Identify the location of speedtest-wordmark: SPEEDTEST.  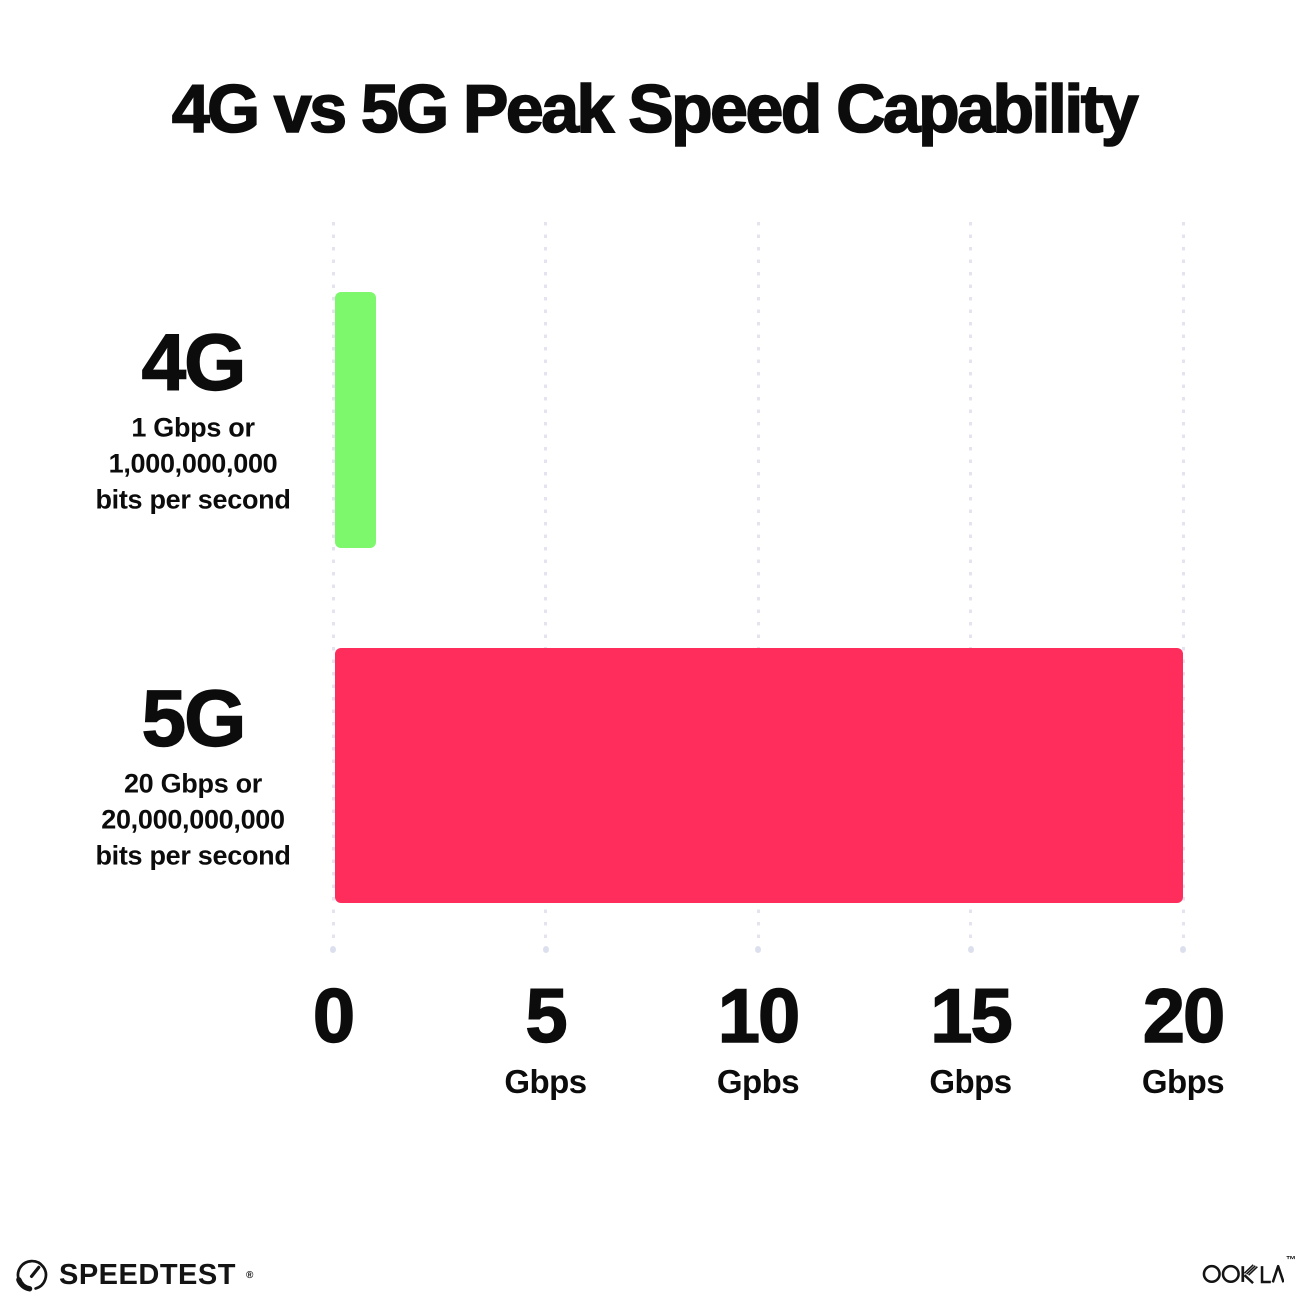
(147, 1274).